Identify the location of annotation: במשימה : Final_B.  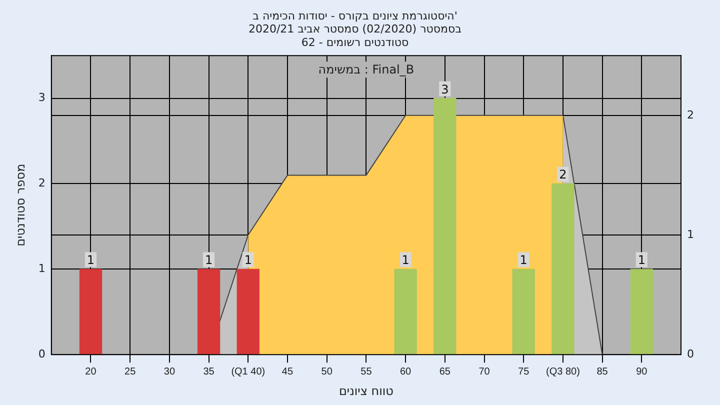
(366, 69).